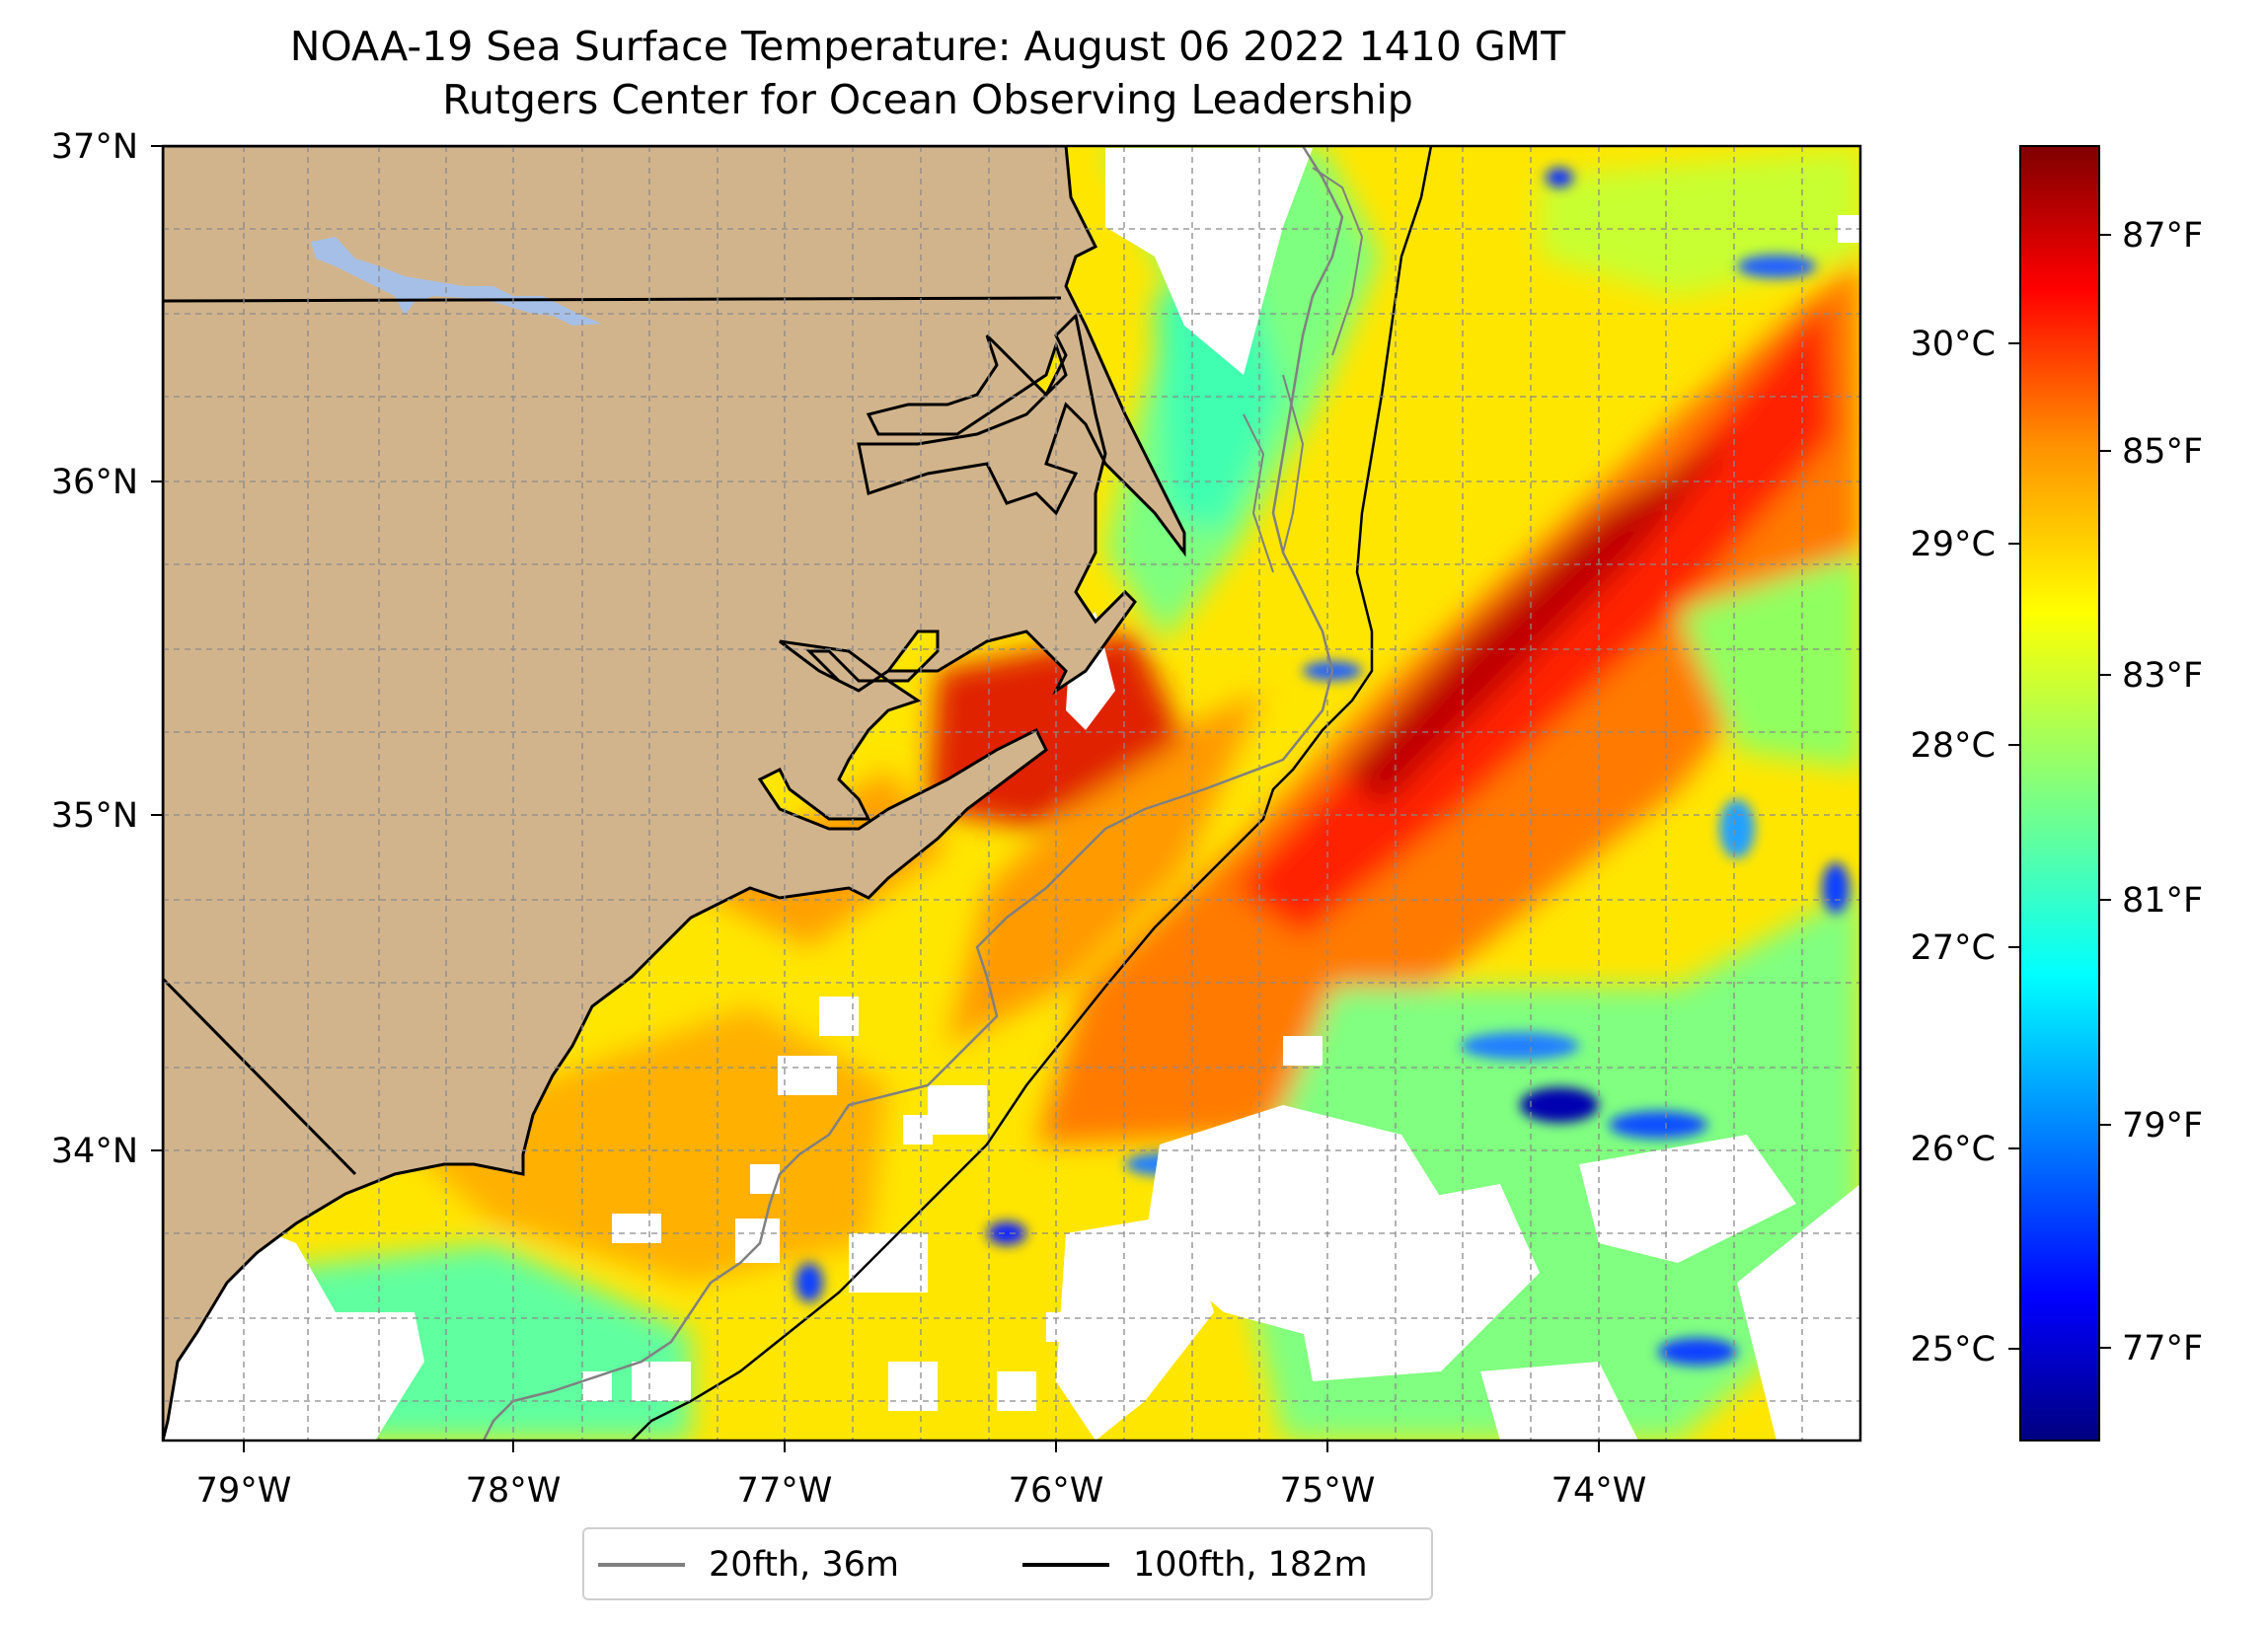 This screenshot has height=1626, width=2268. I want to click on colorbar-fahrenheit-label: 77°F, so click(2162, 1348).